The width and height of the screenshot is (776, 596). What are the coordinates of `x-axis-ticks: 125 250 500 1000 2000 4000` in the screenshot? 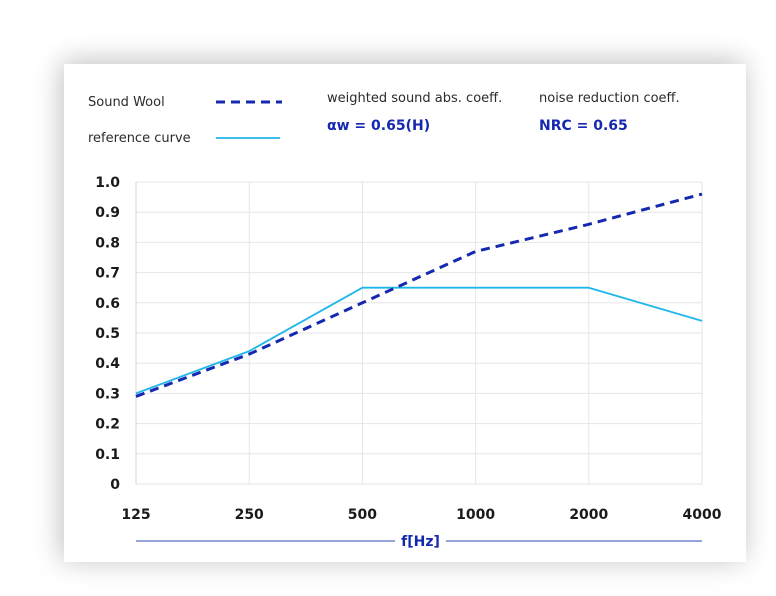 It's located at (421, 515).